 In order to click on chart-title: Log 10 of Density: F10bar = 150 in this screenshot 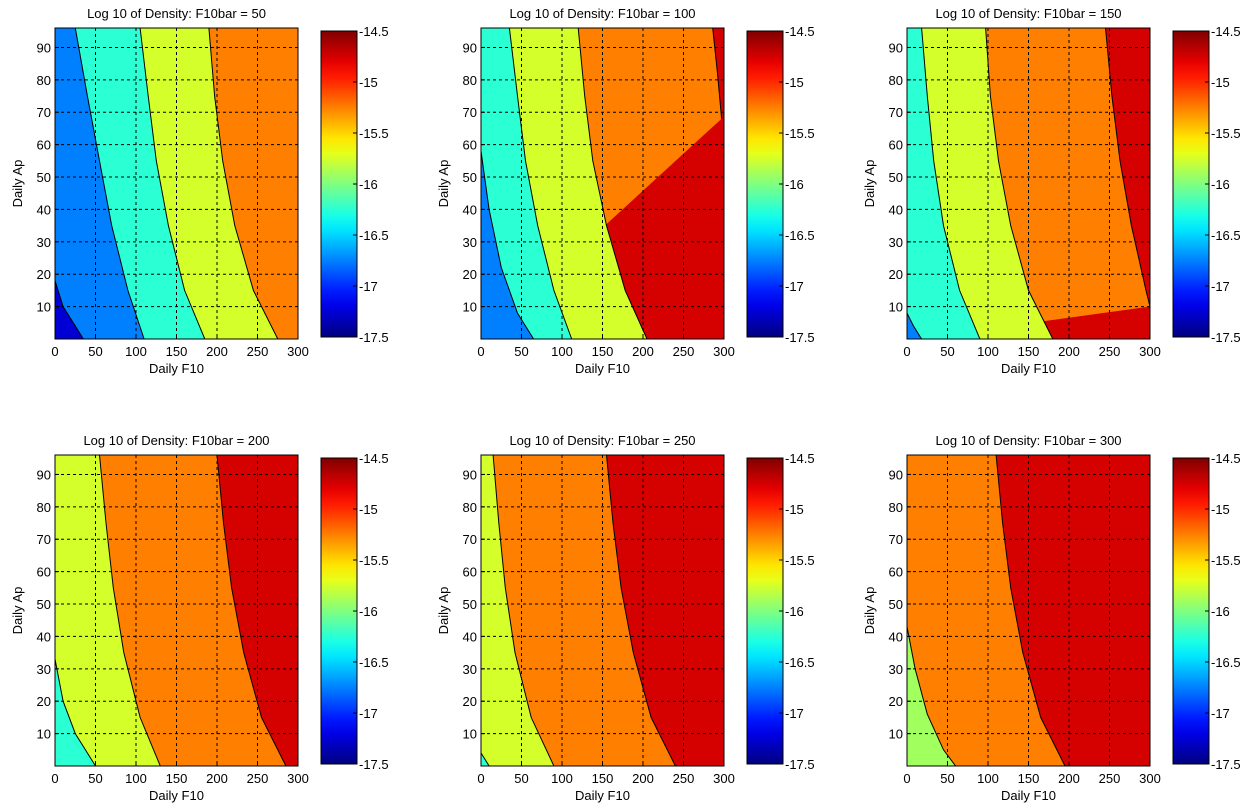, I will do `click(1028, 13)`.